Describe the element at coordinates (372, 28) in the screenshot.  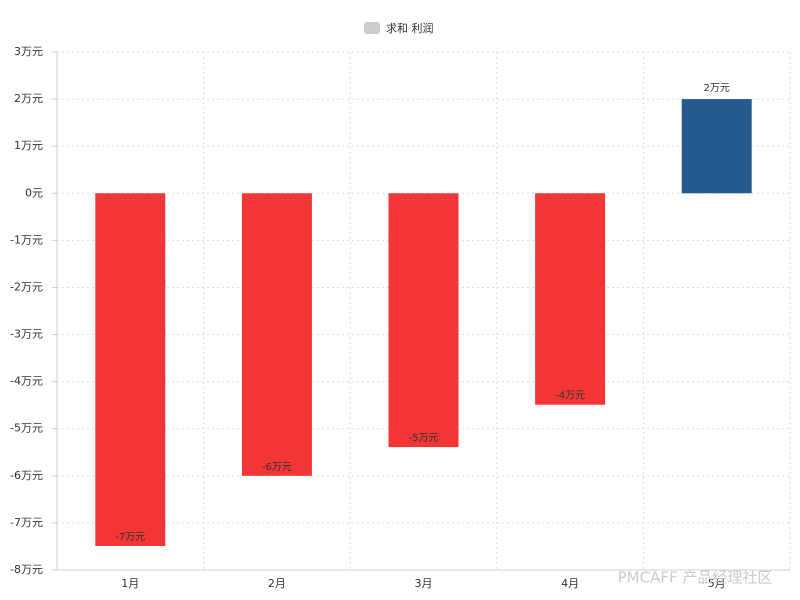
I see `legend-swatch` at that location.